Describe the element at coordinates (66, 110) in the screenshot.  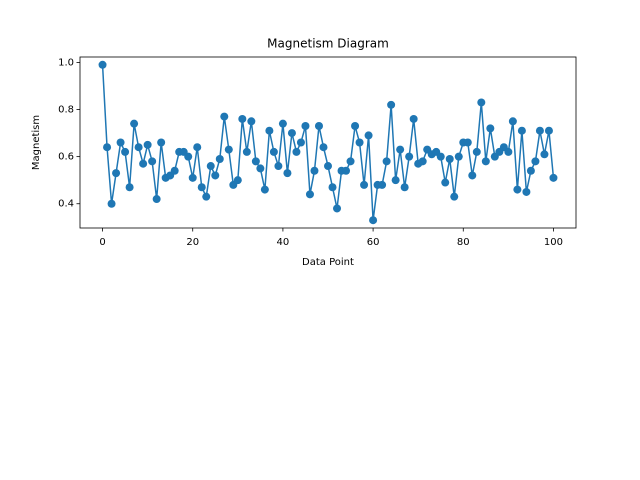
I see `y-tick-label: 0.8` at that location.